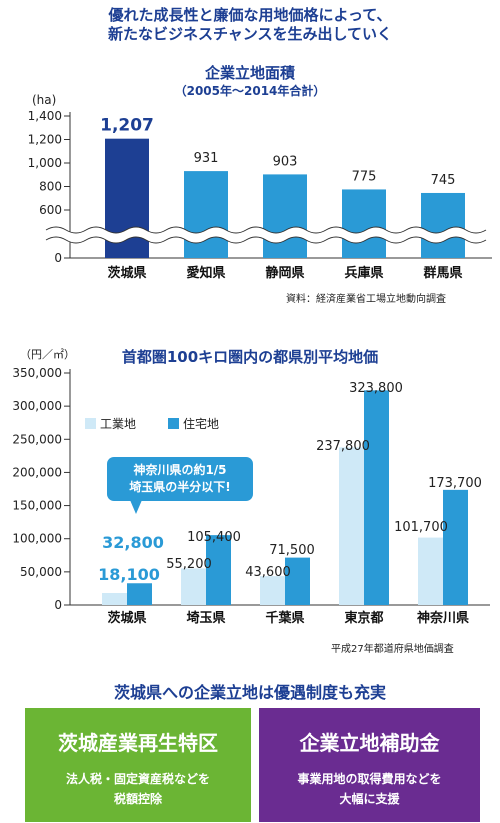  What do you see at coordinates (206, 158) in the screenshot?
I see `chart1-value-label-1: 931` at bounding box center [206, 158].